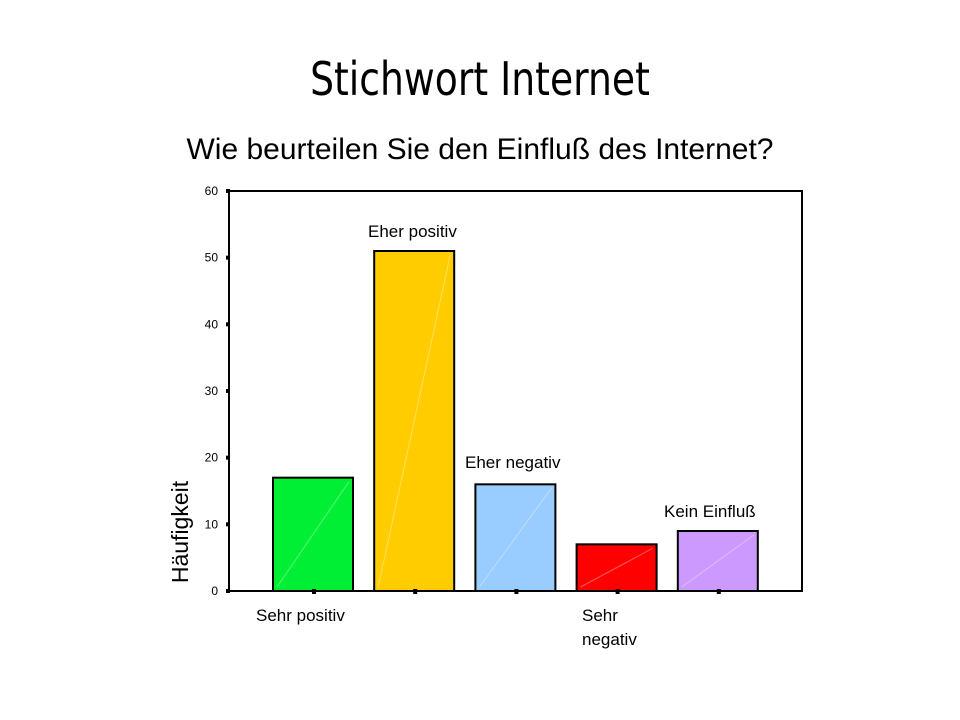 The width and height of the screenshot is (960, 720). Describe the element at coordinates (412, 231) in the screenshot. I see `category-label: Eher positiv` at that location.